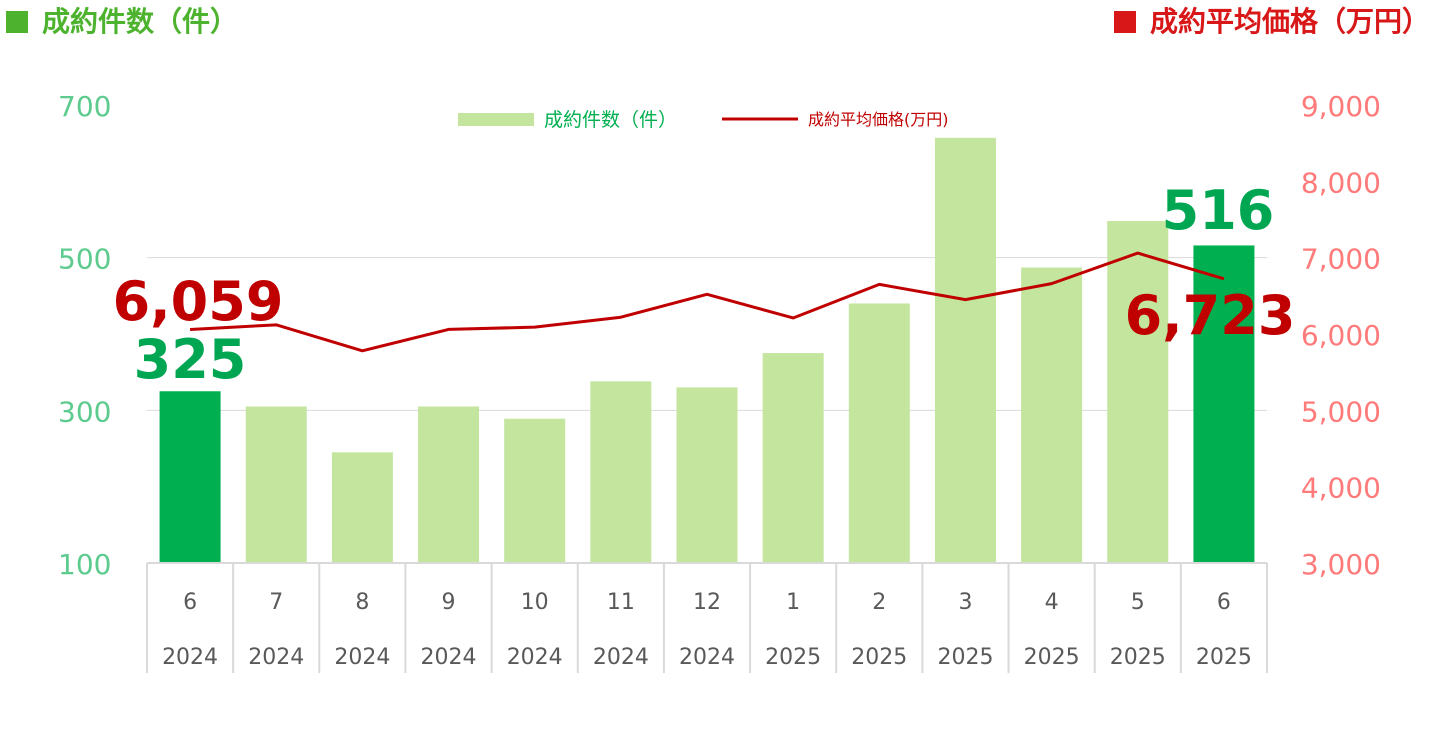  What do you see at coordinates (17, 22) in the screenshot?
I see `green-square-icon` at bounding box center [17, 22].